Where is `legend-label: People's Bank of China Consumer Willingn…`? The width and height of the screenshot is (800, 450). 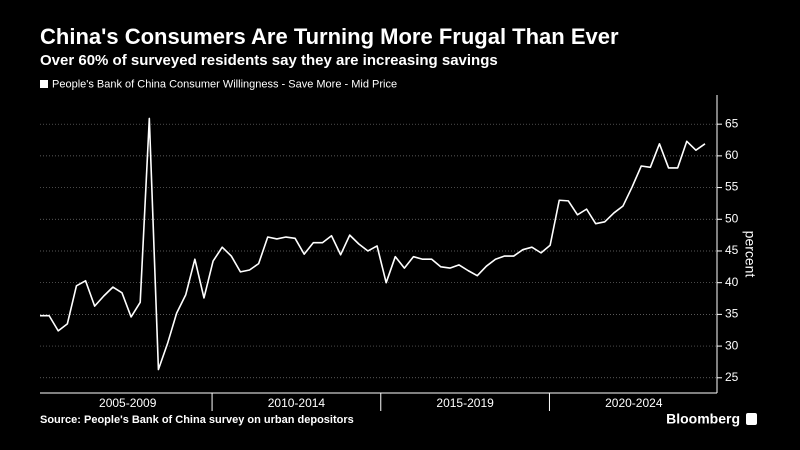
legend-label: People's Bank of China Consumer Willingn… is located at coordinates (224, 84).